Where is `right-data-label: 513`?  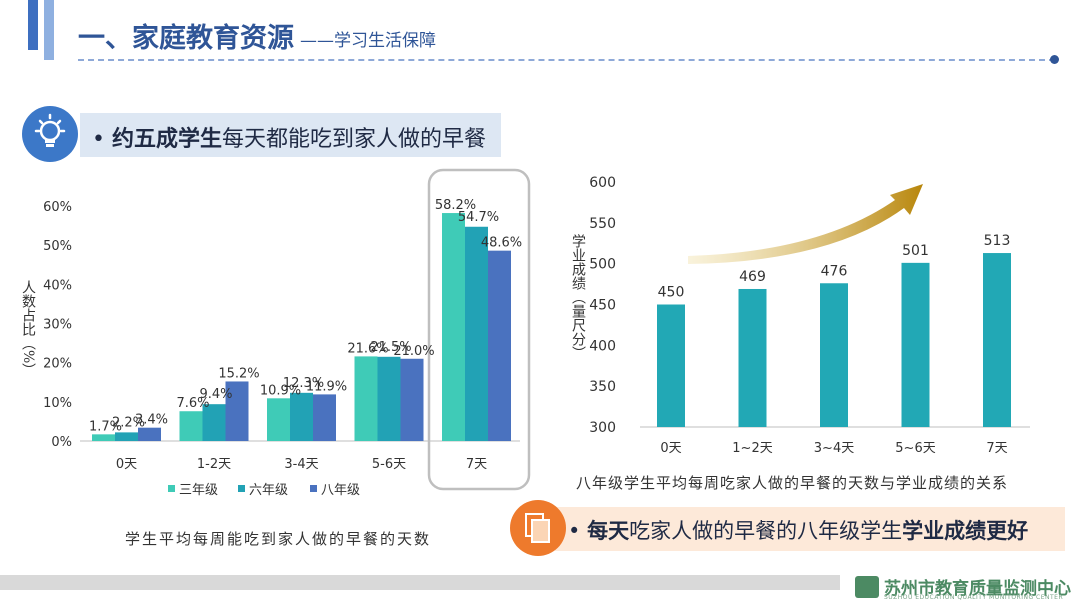
right-data-label: 513 is located at coordinates (997, 241).